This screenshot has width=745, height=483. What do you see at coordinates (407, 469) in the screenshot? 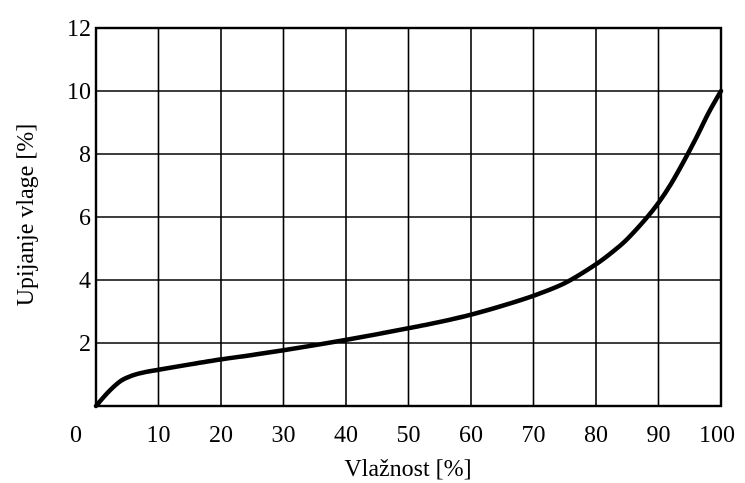
I see `x-axis-label: Vlažnost [%]` at bounding box center [407, 469].